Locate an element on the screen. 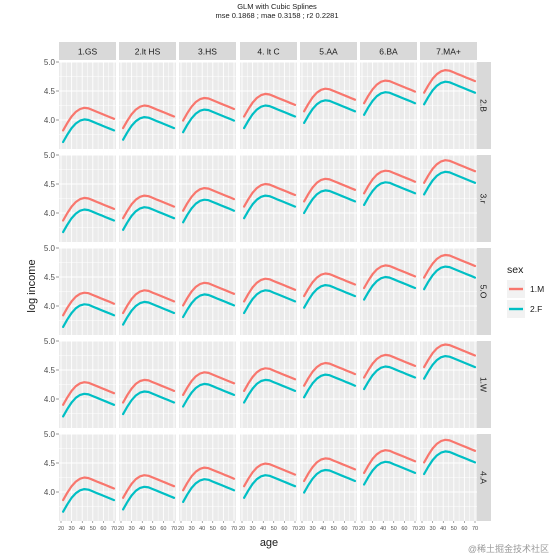 This screenshot has height=558, width=554. column-strip-label: 6.BA is located at coordinates (388, 52).